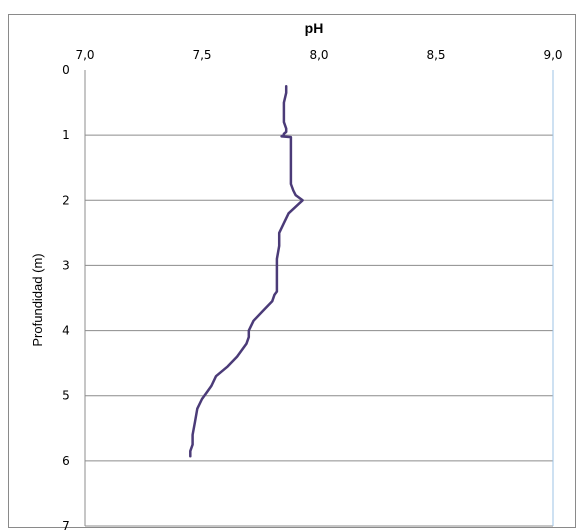  I want to click on x-tick-labels: 7,0 7,5 8,0 8,5 9,0, so click(318, 55).